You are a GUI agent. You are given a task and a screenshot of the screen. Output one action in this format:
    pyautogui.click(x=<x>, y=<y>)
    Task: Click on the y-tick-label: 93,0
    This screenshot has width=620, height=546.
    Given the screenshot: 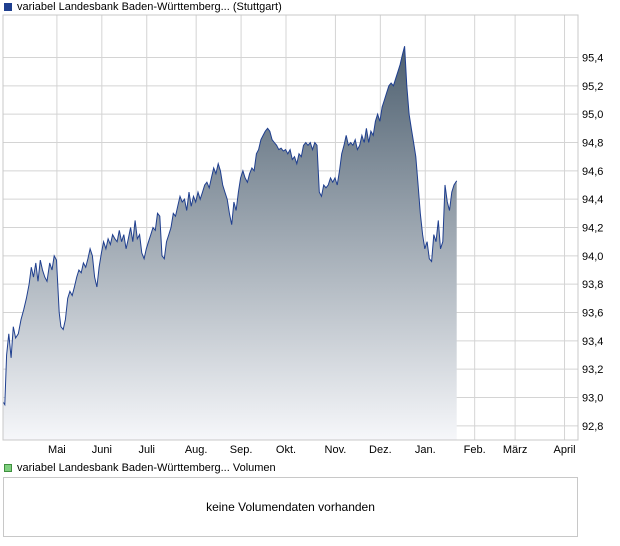 What is the action you would take?
    pyautogui.click(x=592, y=399)
    